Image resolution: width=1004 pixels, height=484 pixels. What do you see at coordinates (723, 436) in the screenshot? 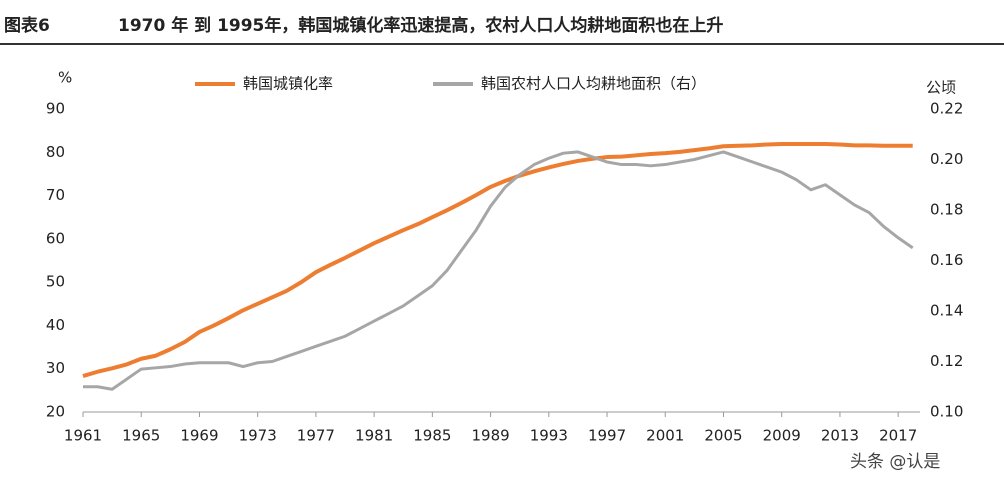
I see `x-tick-label: 2005` at bounding box center [723, 436].